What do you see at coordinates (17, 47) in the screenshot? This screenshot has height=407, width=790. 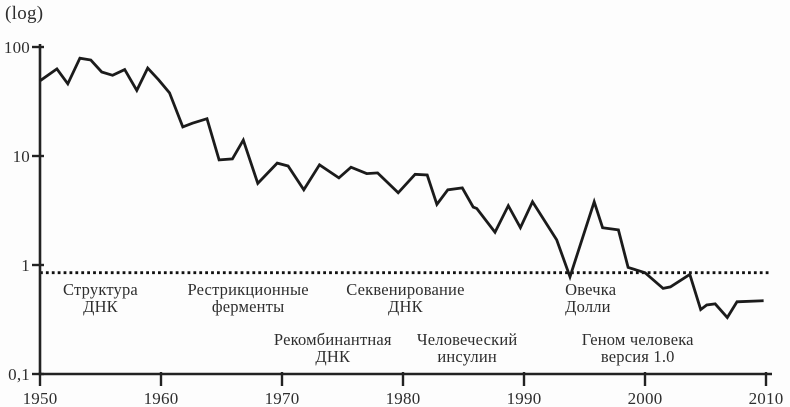 I see `y-tick-label: 100` at bounding box center [17, 47].